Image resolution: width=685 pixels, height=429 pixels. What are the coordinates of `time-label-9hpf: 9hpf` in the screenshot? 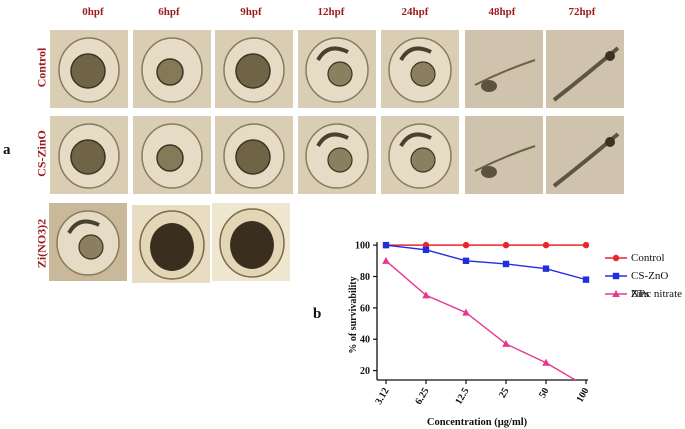 It's located at (251, 12).